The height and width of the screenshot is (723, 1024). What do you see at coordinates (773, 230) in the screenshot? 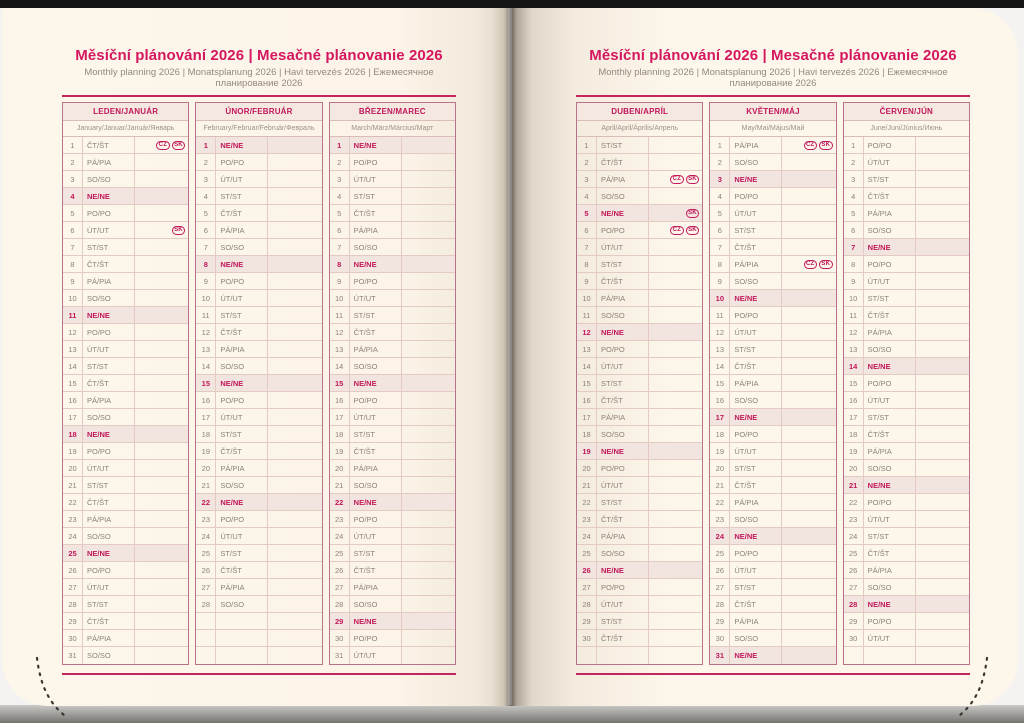
I see `day-row: 6 ST/ST` at bounding box center [773, 230].